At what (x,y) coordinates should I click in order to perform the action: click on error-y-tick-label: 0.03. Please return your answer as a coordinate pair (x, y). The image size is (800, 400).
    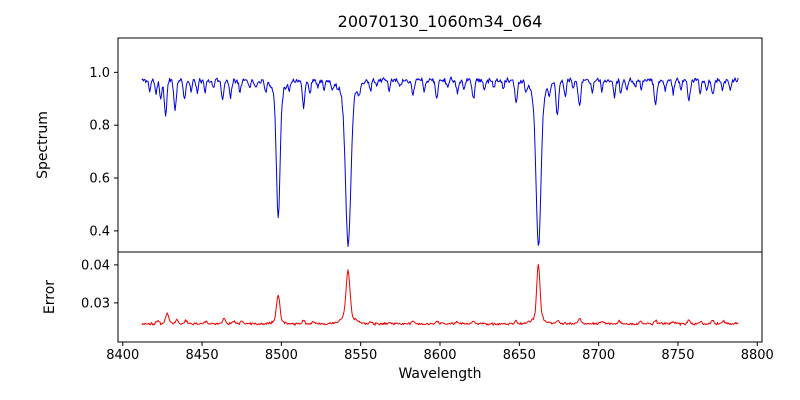
    Looking at the image, I should click on (95, 303).